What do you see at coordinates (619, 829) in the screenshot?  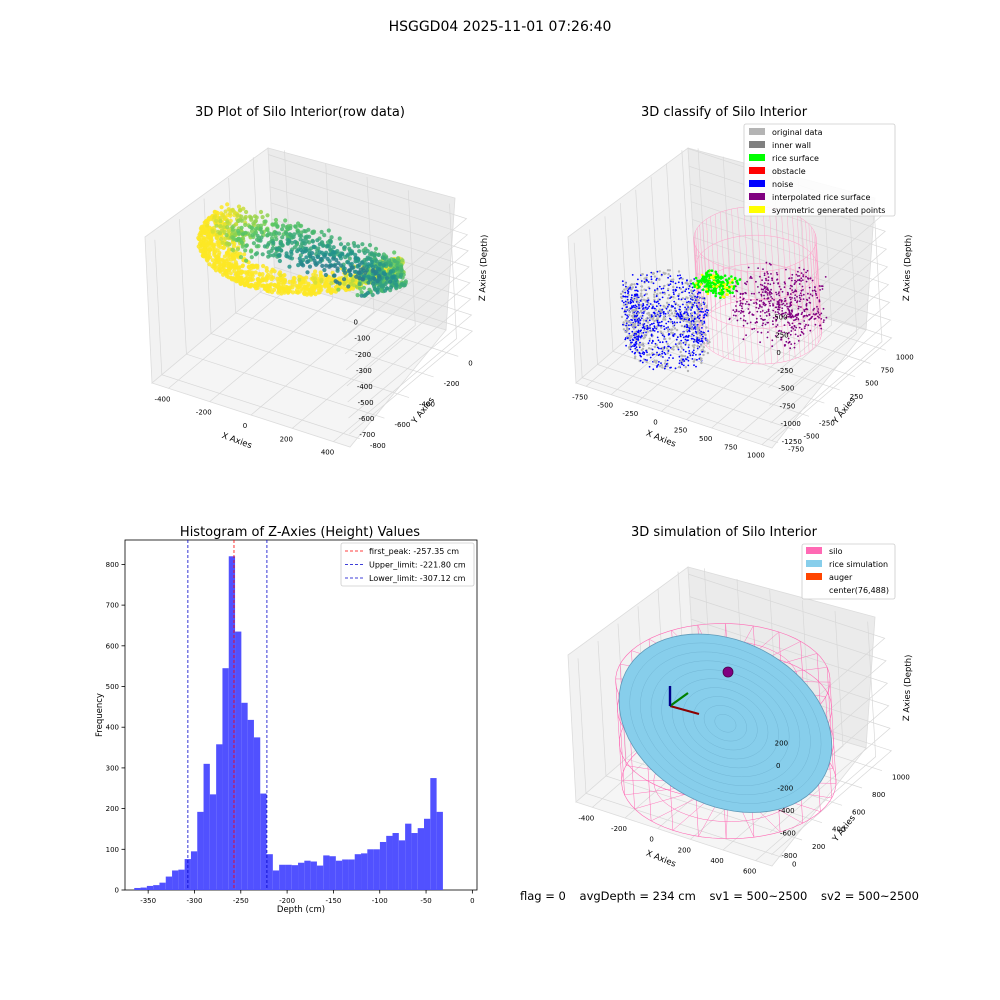 I see `simulation-x-tick-label: -200` at bounding box center [619, 829].